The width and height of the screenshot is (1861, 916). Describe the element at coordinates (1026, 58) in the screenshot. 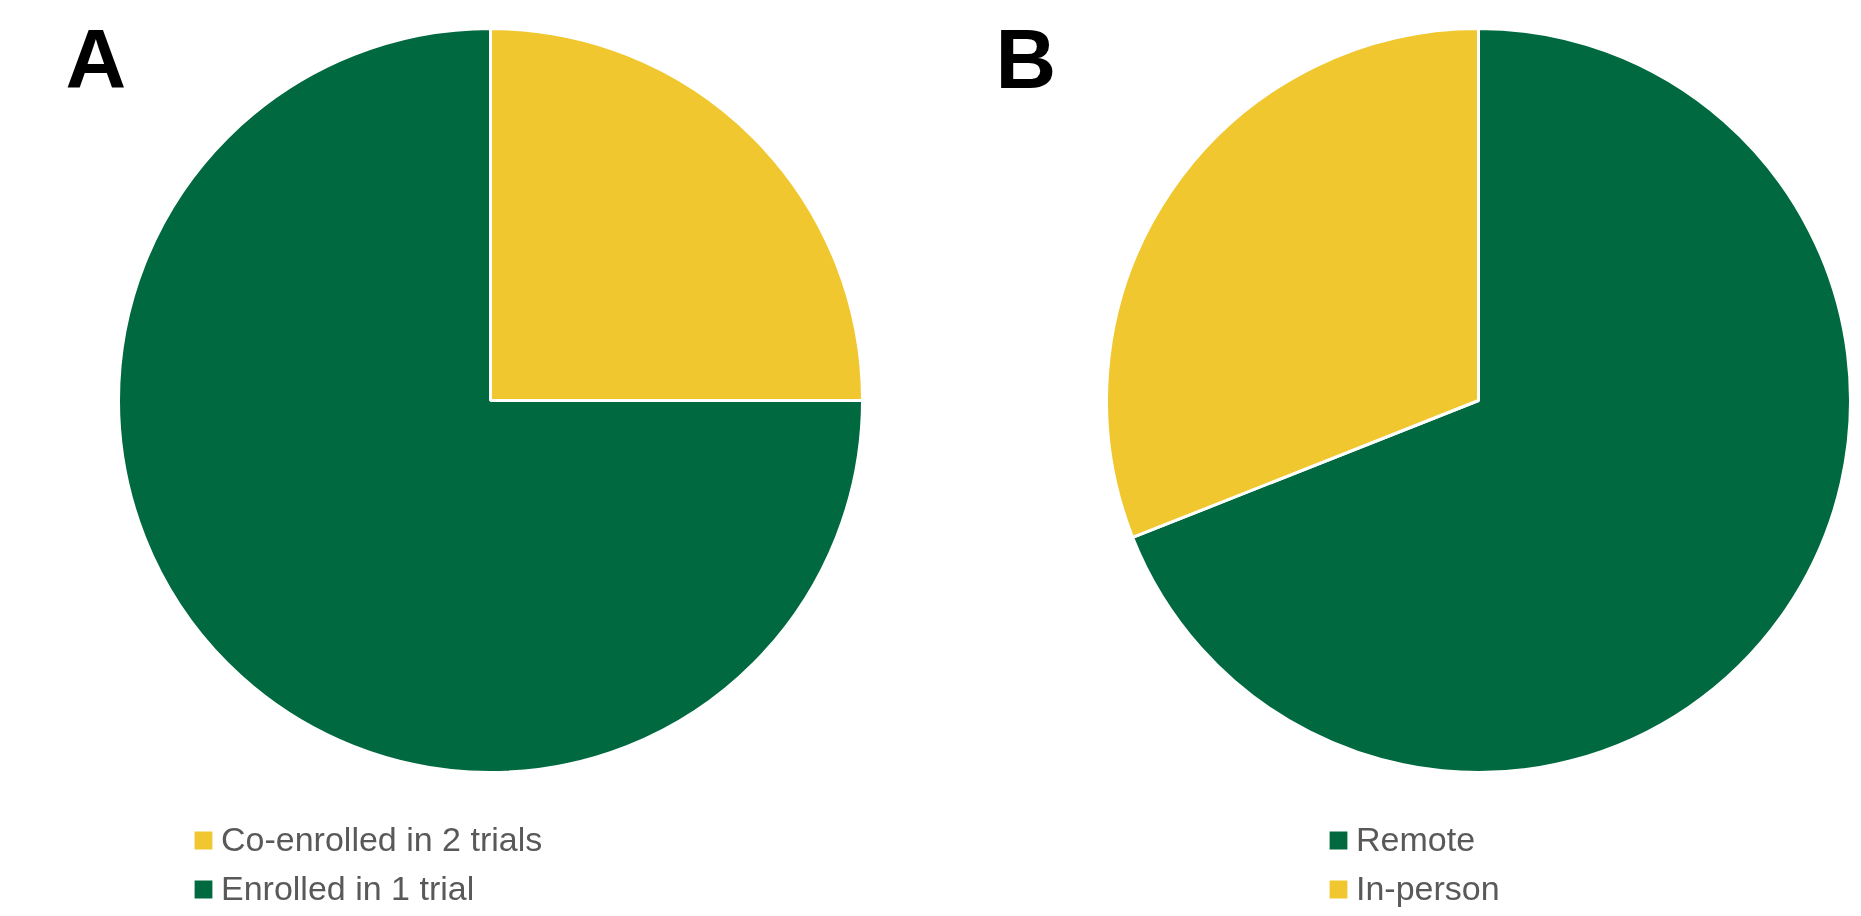

I see `chart-title: B` at that location.